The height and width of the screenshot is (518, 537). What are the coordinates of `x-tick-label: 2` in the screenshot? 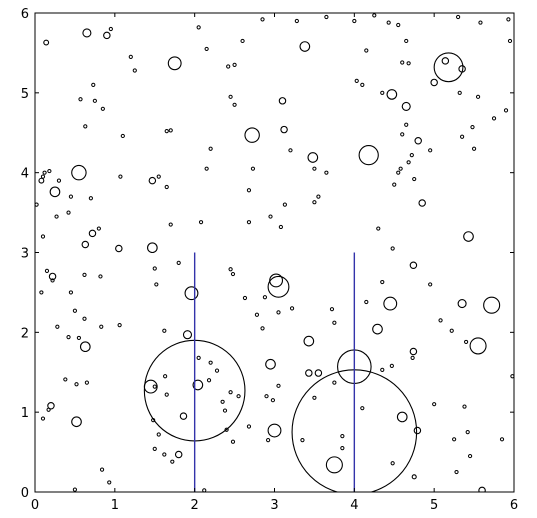 It's located at (195, 505).